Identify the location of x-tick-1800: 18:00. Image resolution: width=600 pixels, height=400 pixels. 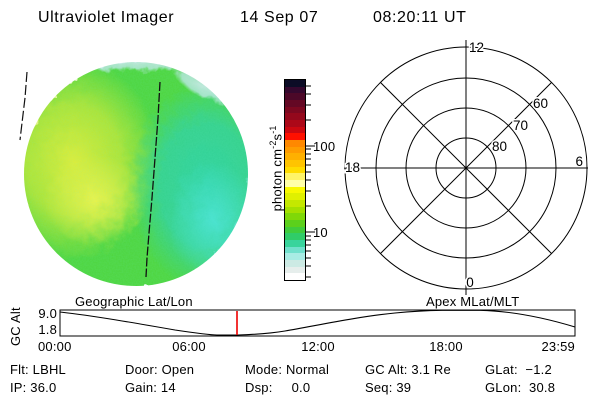
(446, 346).